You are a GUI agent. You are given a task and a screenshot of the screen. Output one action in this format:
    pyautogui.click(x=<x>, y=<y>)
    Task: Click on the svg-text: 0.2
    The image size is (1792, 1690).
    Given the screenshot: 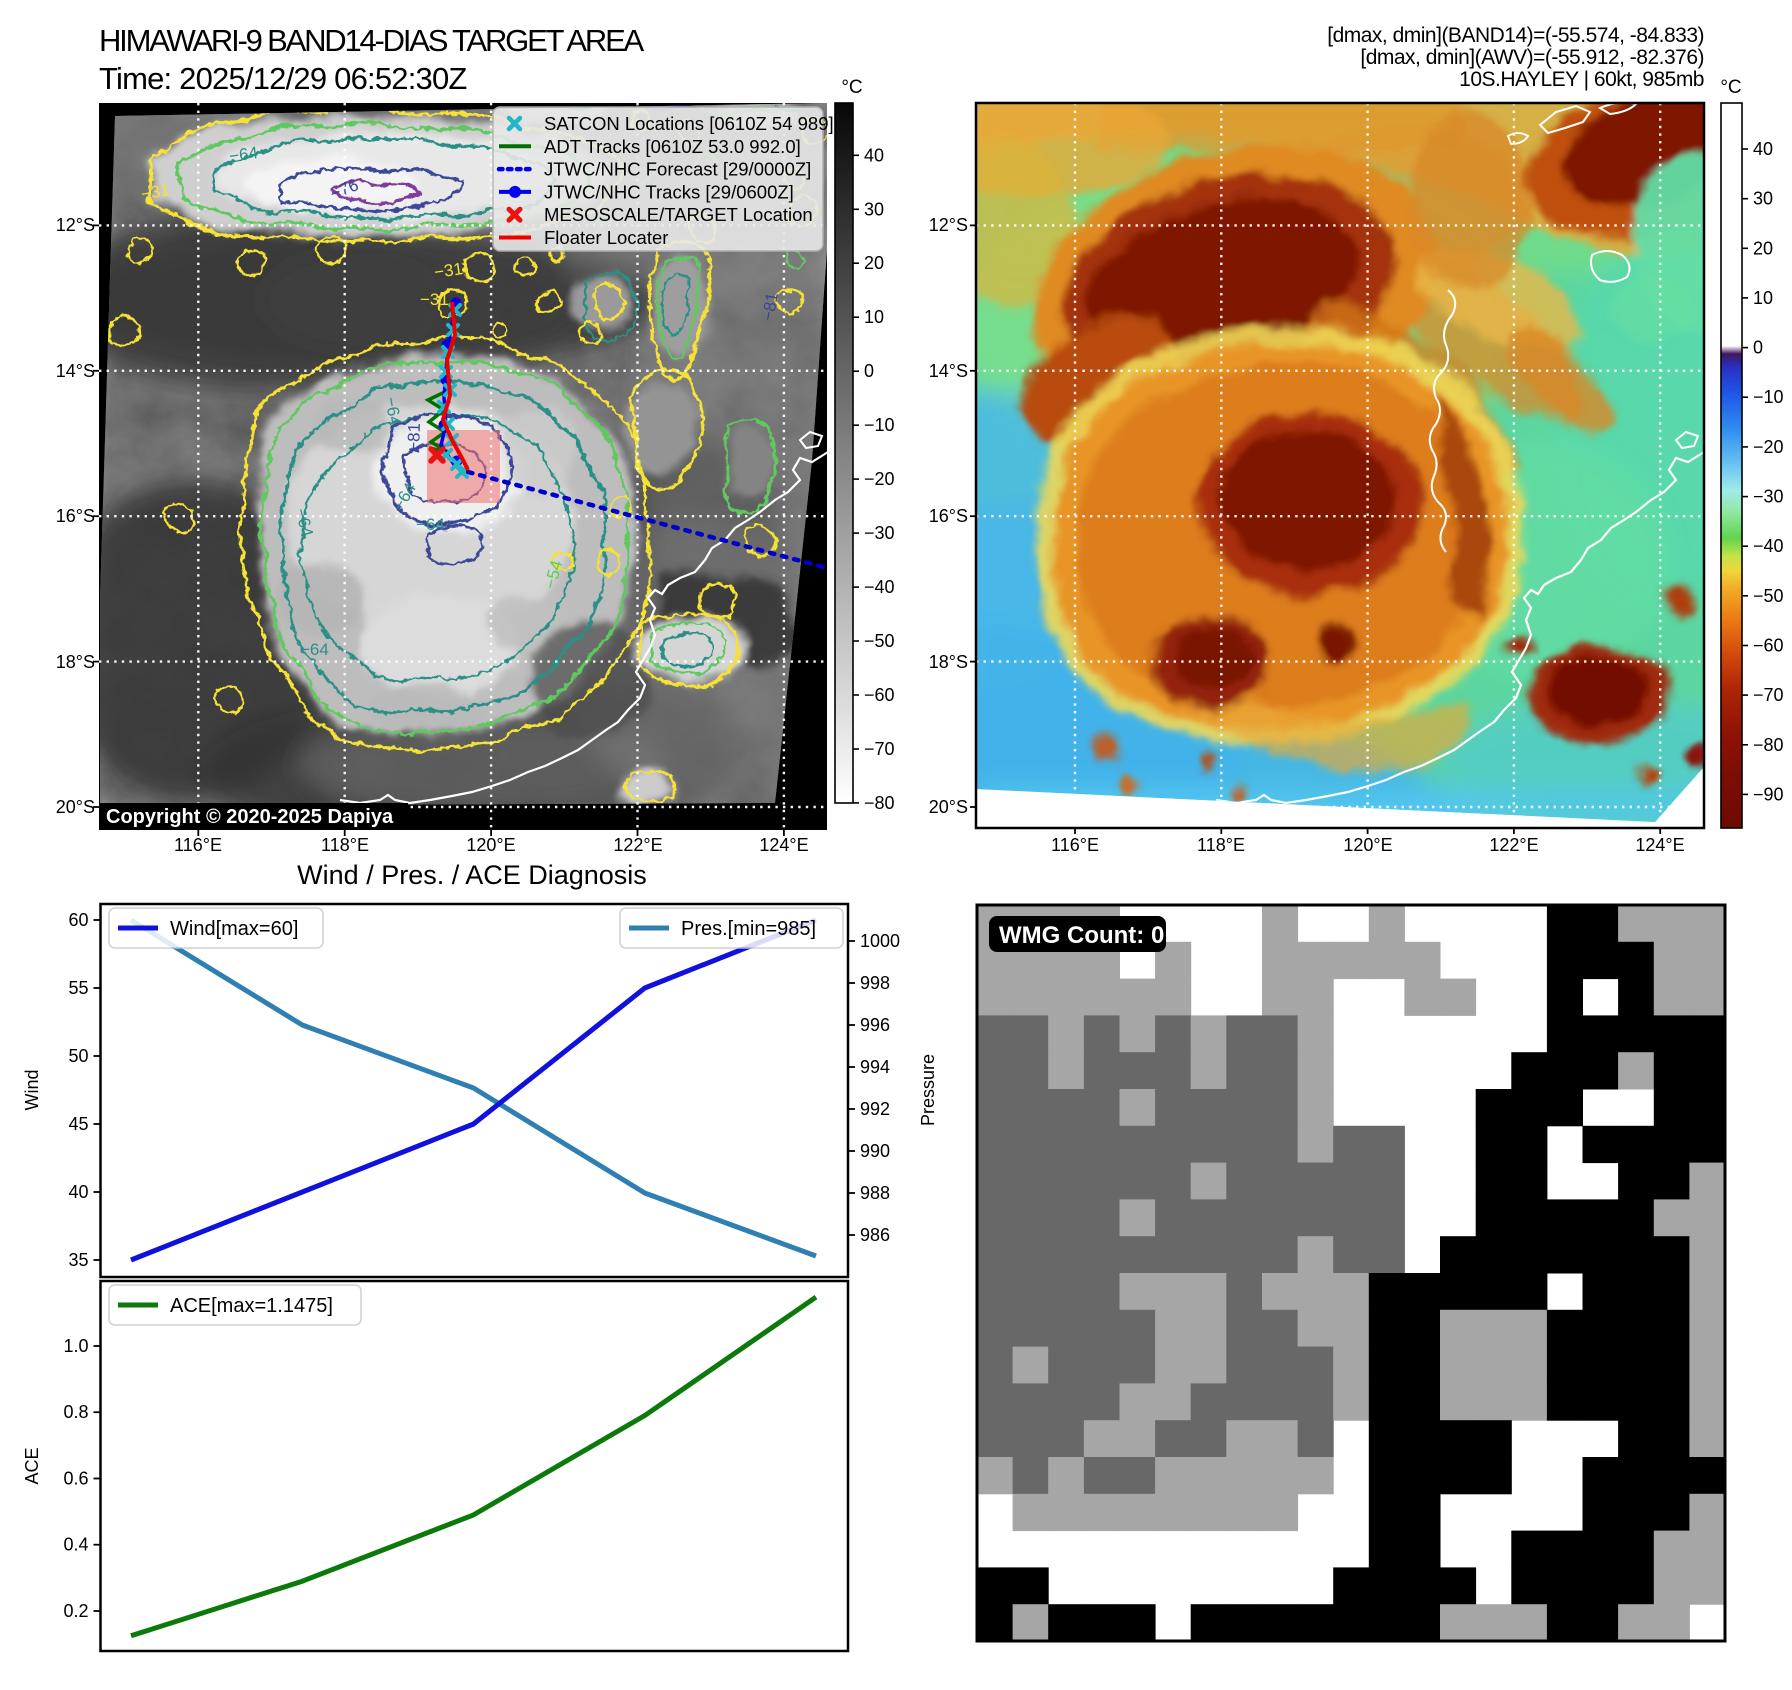 What is the action you would take?
    pyautogui.click(x=75, y=1611)
    